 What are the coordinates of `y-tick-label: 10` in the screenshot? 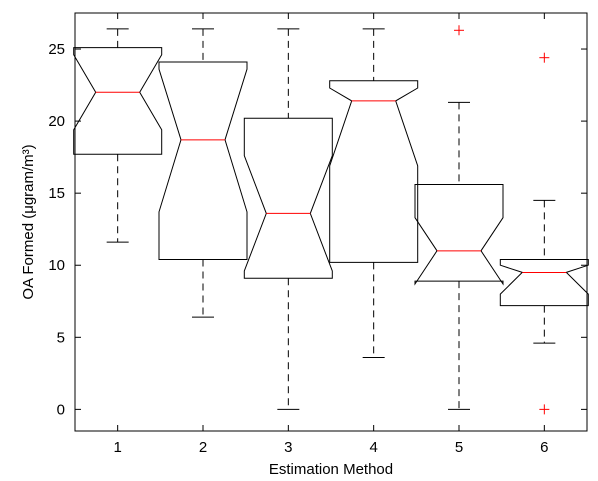 It's located at (56, 265).